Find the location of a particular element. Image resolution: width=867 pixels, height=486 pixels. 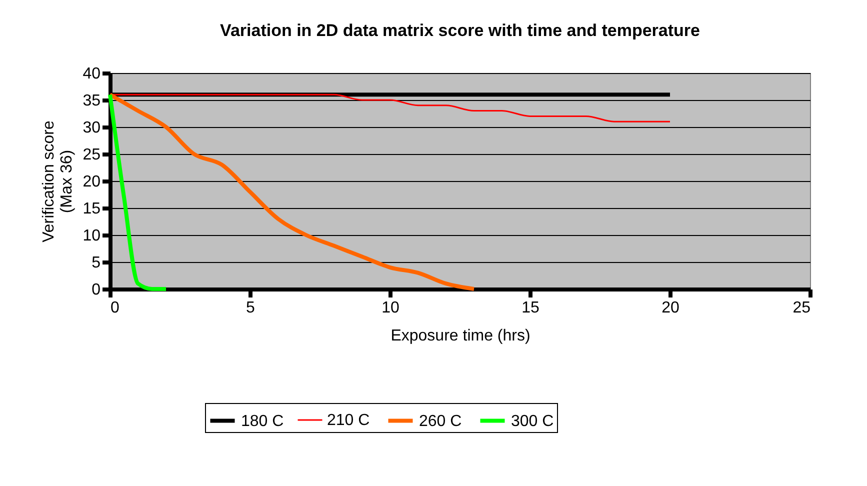

y-tick-label: 25 is located at coordinates (91, 155).